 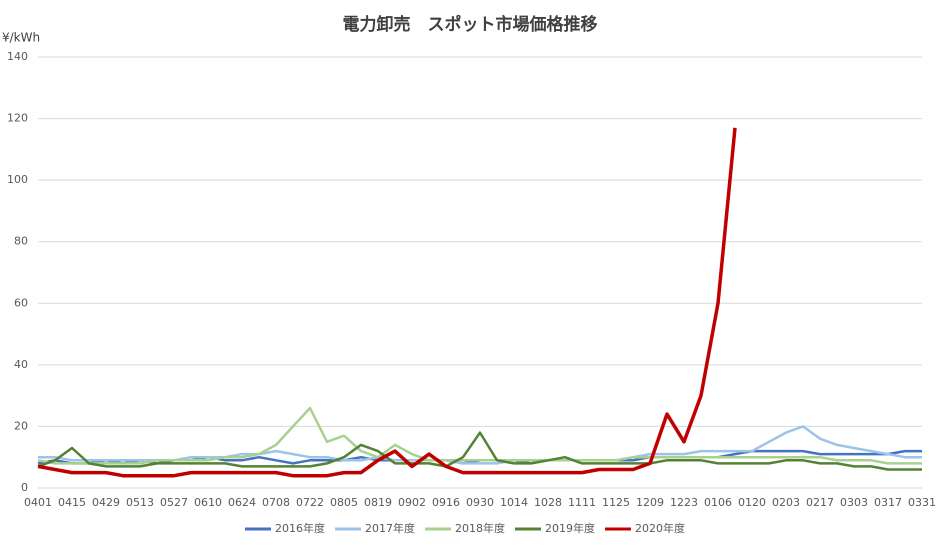 What do you see at coordinates (446, 502) in the screenshot?
I see `x-tick-label: 0916` at bounding box center [446, 502].